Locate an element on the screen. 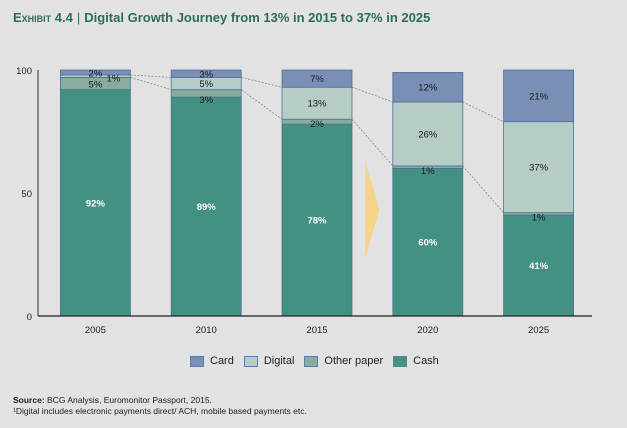 Image resolution: width=627 pixels, height=428 pixels. data-label: 12% is located at coordinates (428, 88).